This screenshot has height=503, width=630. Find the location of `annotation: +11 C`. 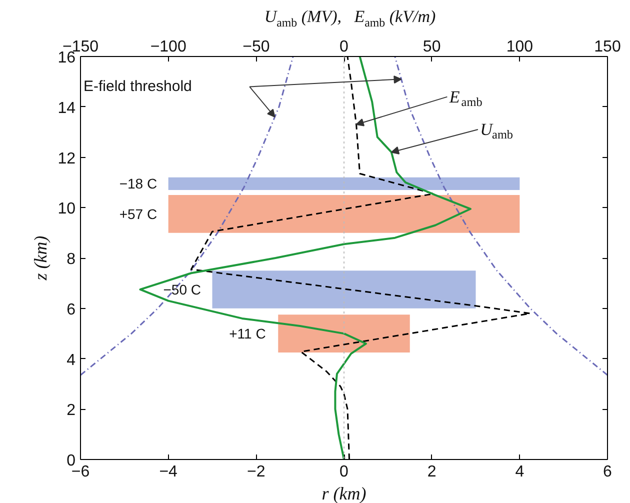

annotation: +11 C is located at coordinates (247, 334).